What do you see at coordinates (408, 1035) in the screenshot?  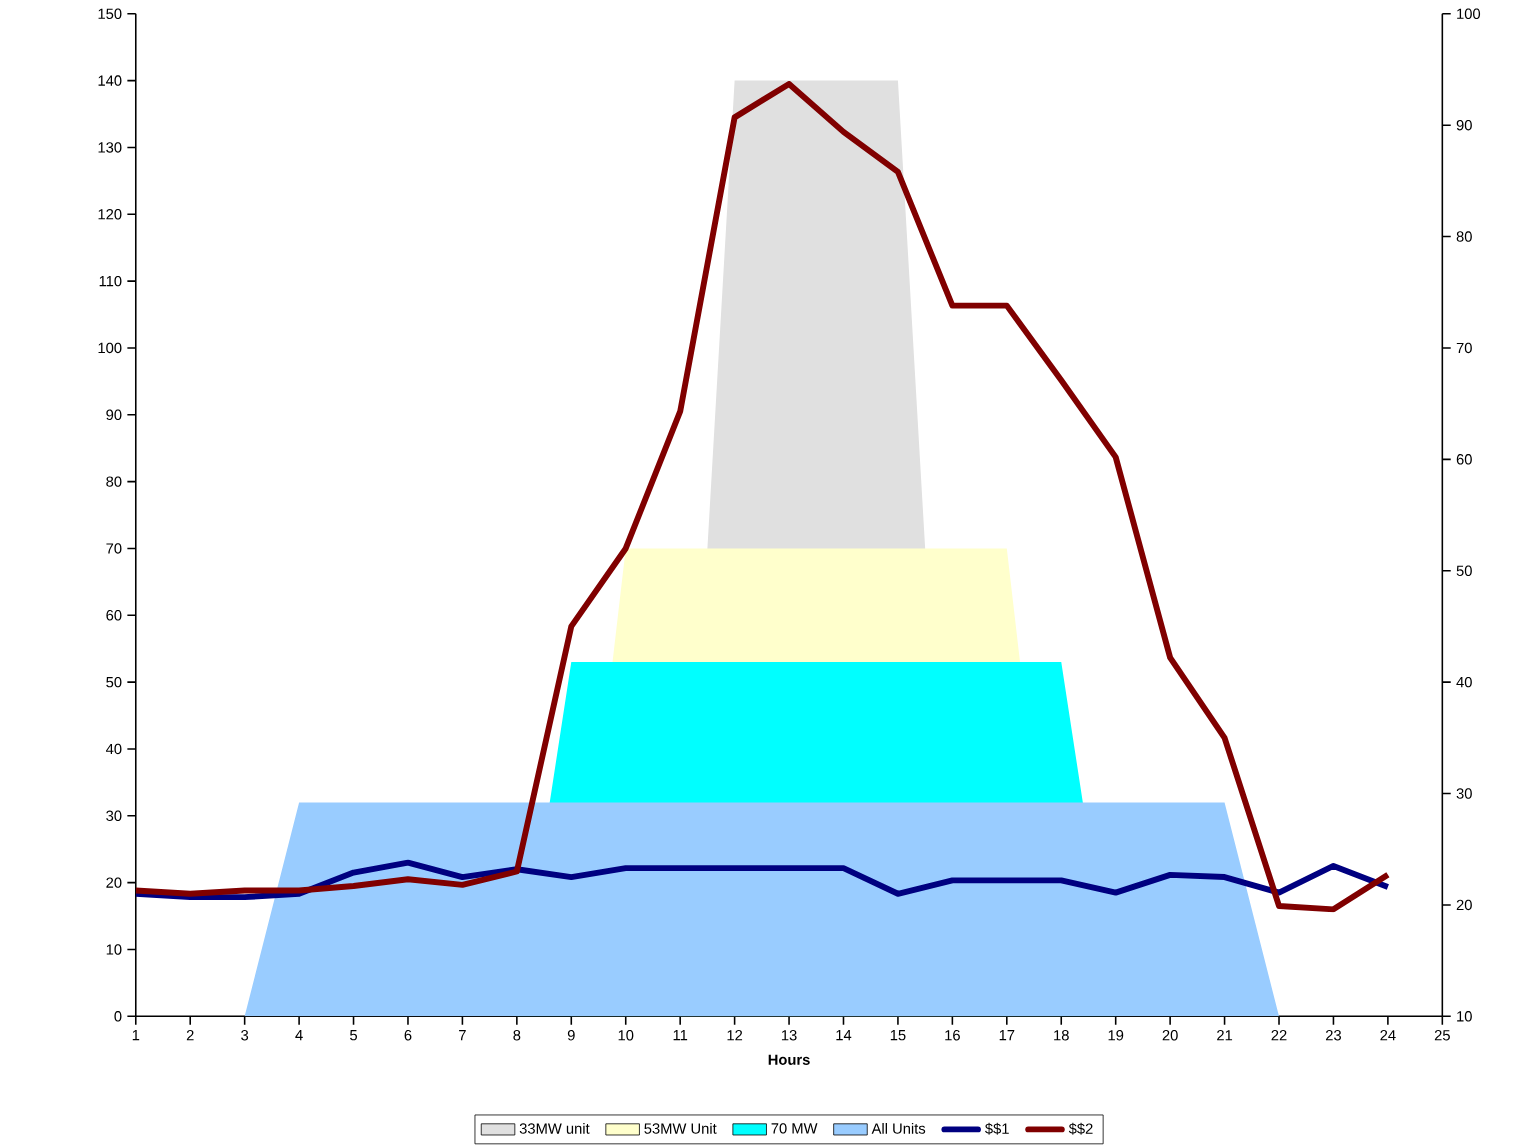 I see `x-tick-label: 6` at bounding box center [408, 1035].